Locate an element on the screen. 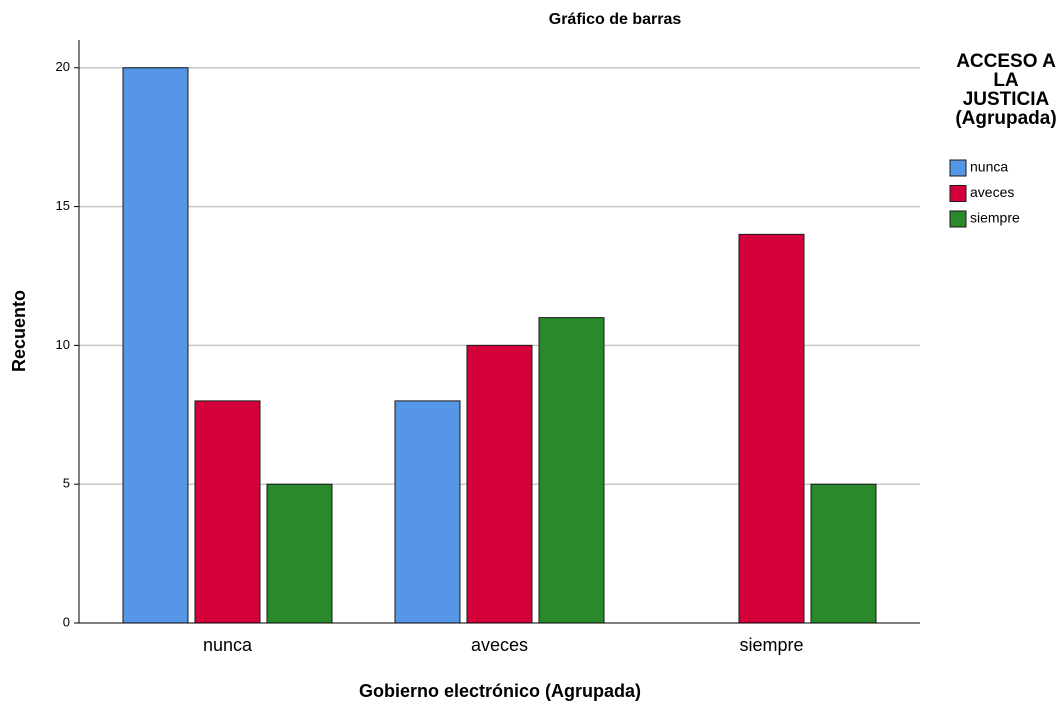  legend-title: ACCESO A LA JUSTICIA (Agrupada) is located at coordinates (1006, 90).